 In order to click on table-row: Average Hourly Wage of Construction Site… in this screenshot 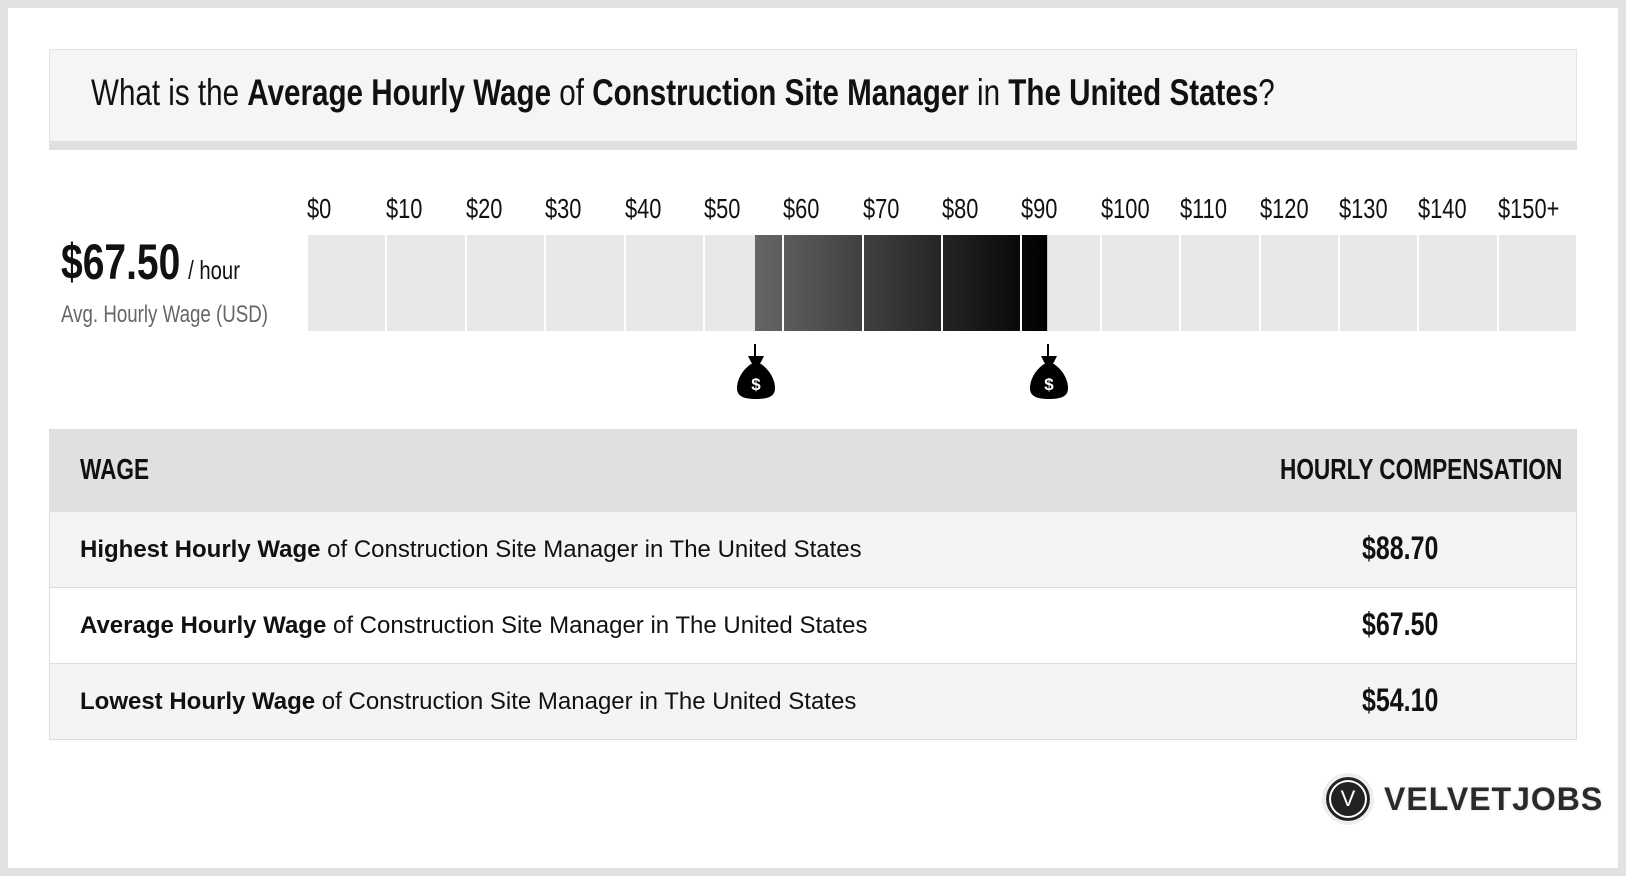, I will do `click(813, 625)`.